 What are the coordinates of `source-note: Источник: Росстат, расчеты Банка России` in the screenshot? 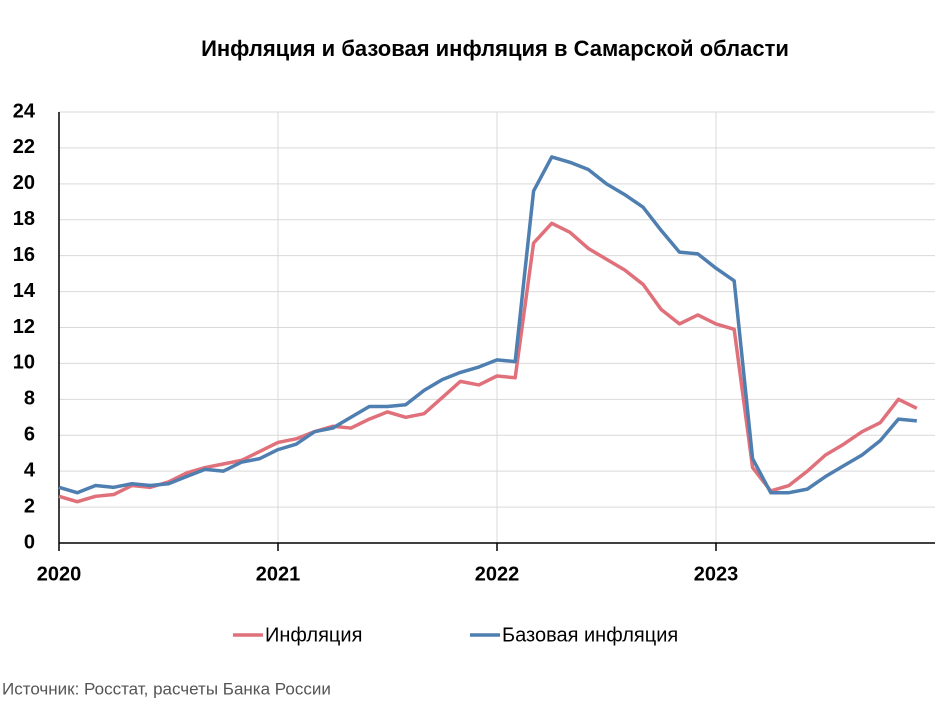 It's located at (166, 688).